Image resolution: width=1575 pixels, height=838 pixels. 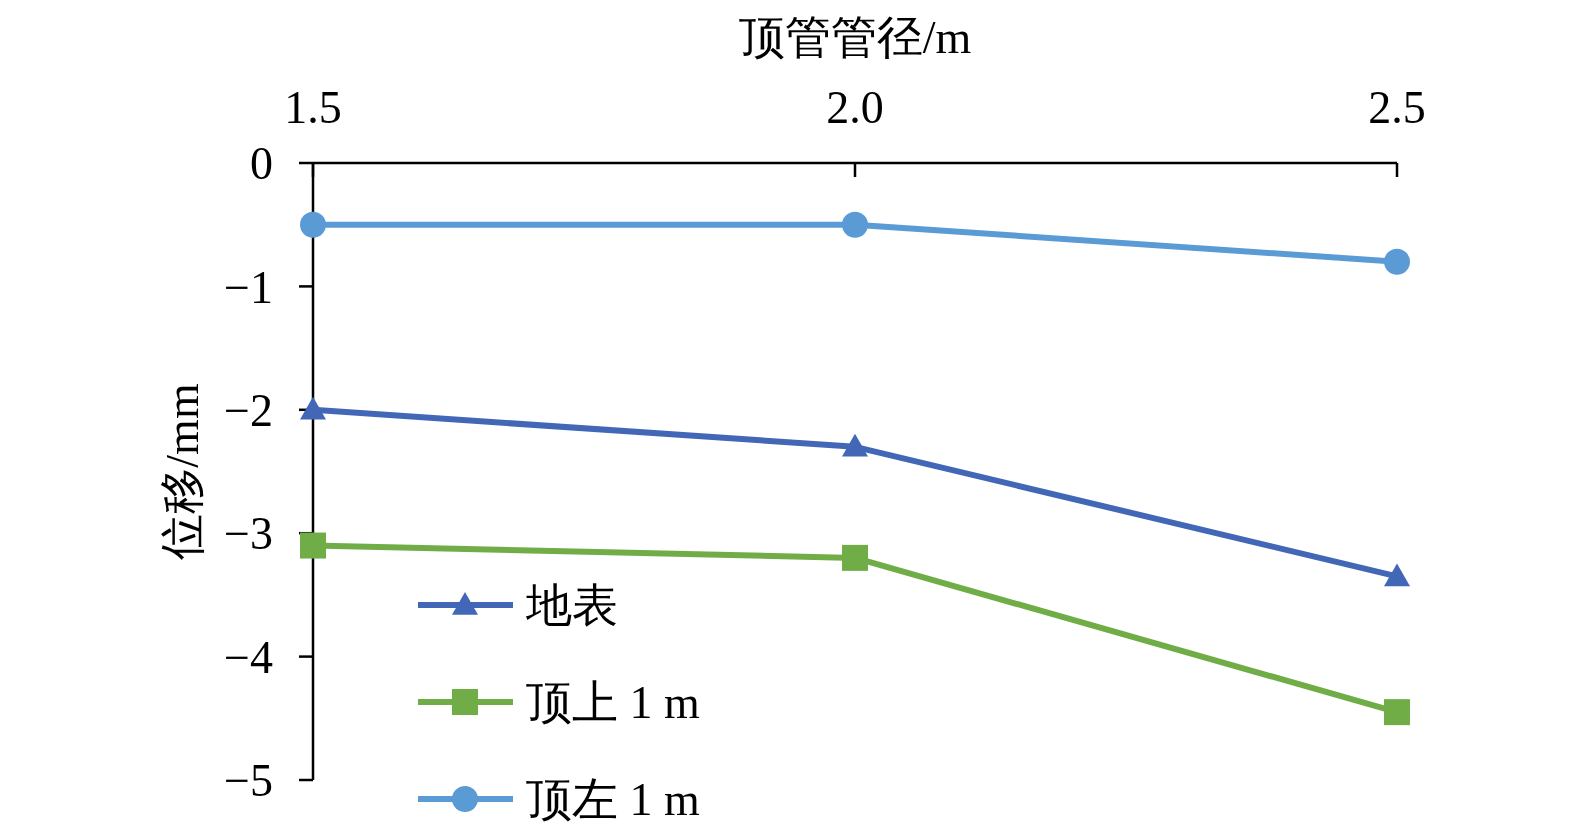 I want to click on y-tick-label: −1, so click(x=248, y=287).